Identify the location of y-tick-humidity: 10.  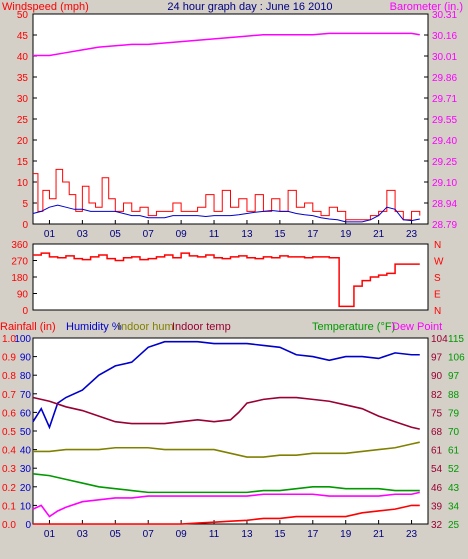
(26, 506).